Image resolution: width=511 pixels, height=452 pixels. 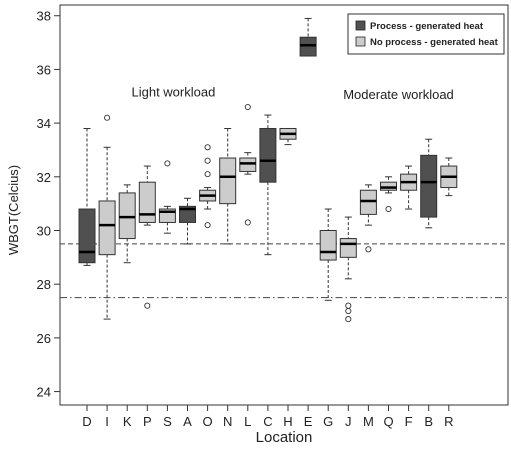 What do you see at coordinates (368, 421) in the screenshot?
I see `x-tick-label-M: M` at bounding box center [368, 421].